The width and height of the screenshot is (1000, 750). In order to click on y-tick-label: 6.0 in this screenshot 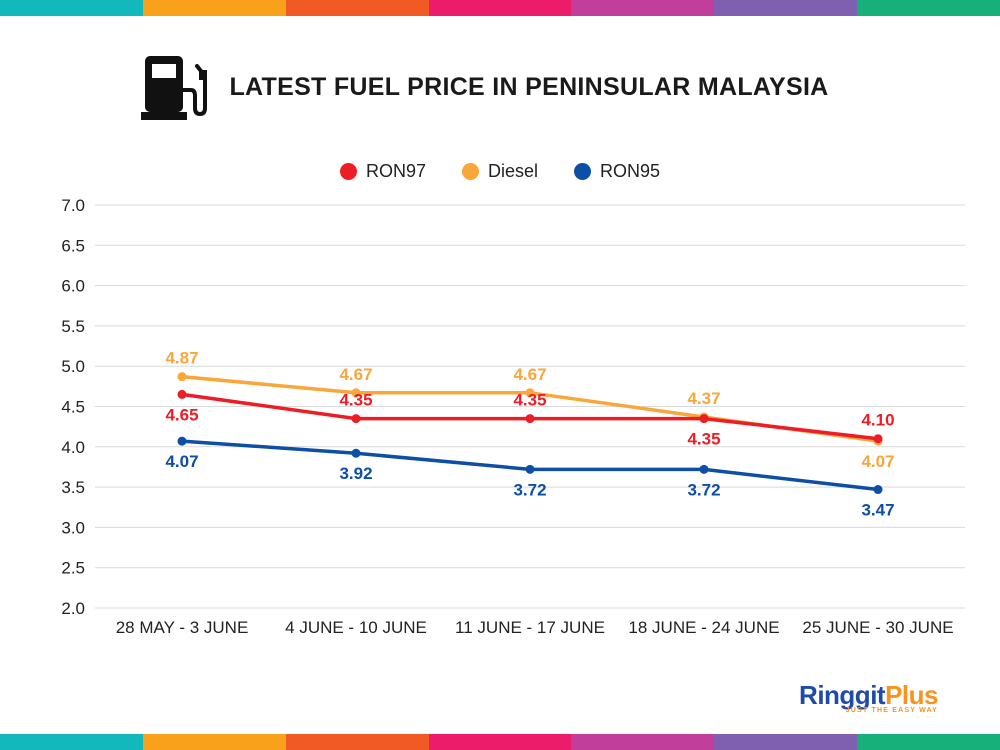, I will do `click(73, 286)`.